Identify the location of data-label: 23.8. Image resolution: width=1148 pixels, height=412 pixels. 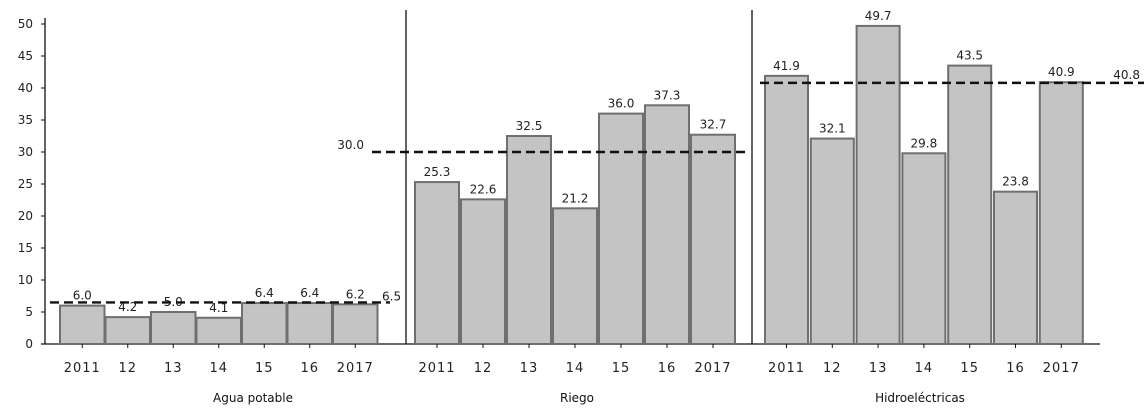
(1015, 182).